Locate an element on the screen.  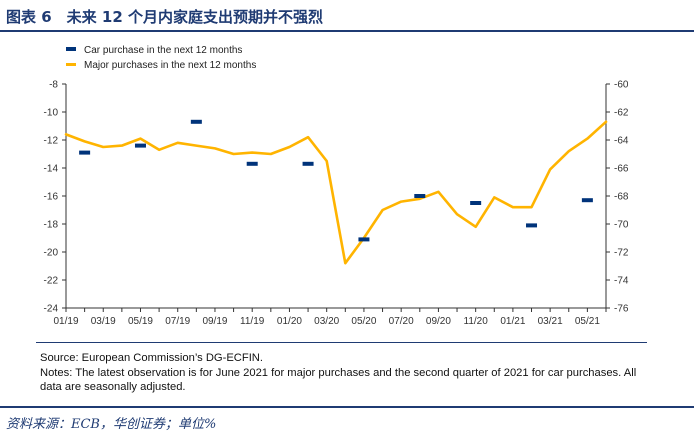
left-tick-label: -8 is located at coordinates (53, 85).